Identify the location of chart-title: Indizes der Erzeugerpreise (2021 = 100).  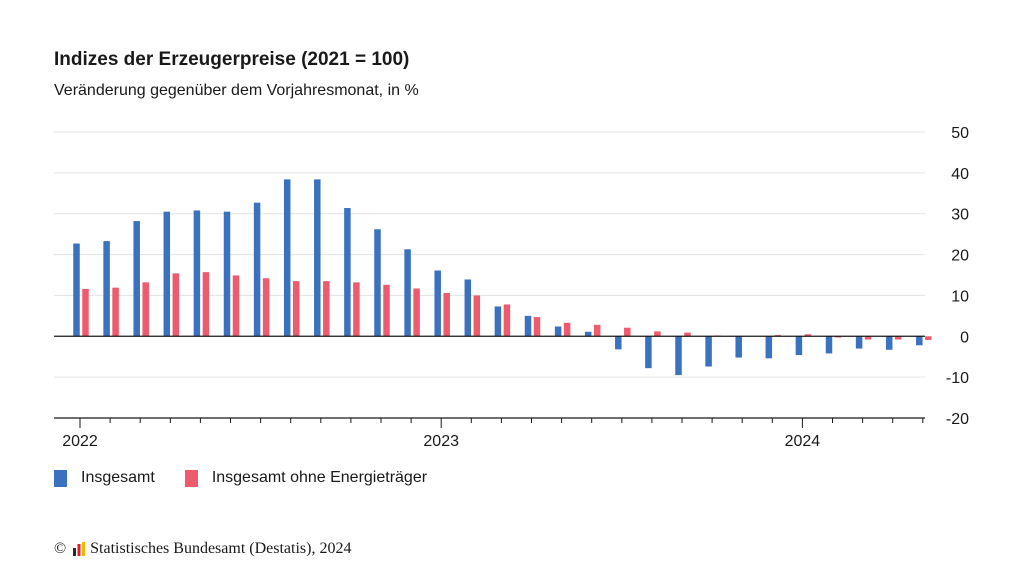
(232, 59).